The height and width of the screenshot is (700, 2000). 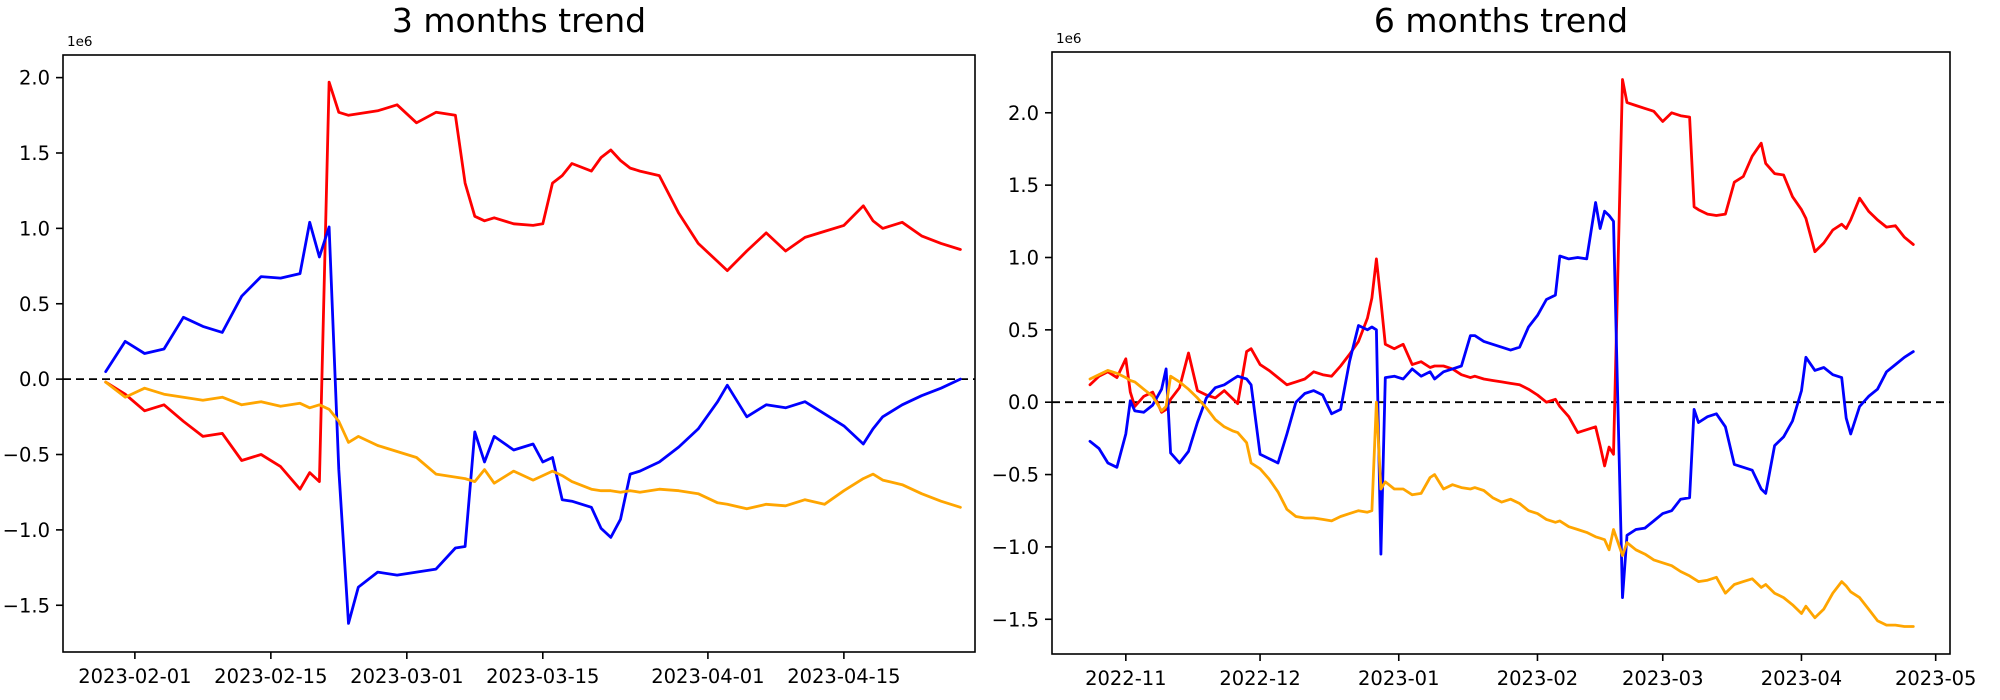 What do you see at coordinates (34, 153) in the screenshot?
I see `chart-3m-y-tick-label: 1.5` at bounding box center [34, 153].